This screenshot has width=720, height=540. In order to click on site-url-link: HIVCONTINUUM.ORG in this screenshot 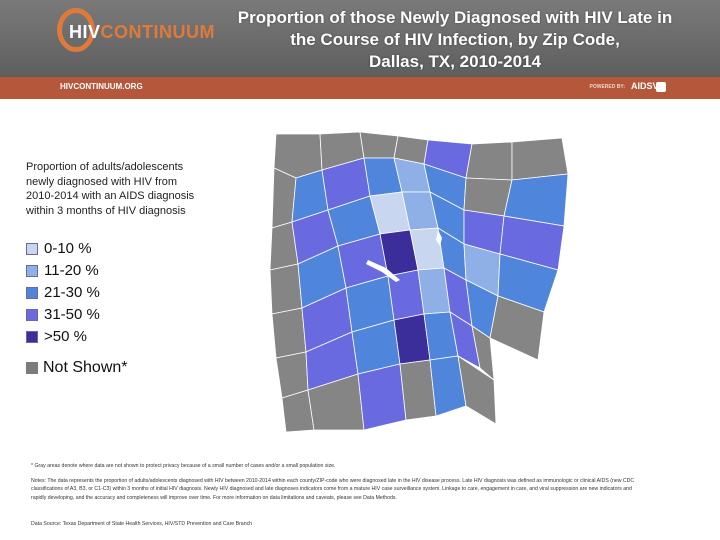, I will do `click(101, 86)`.